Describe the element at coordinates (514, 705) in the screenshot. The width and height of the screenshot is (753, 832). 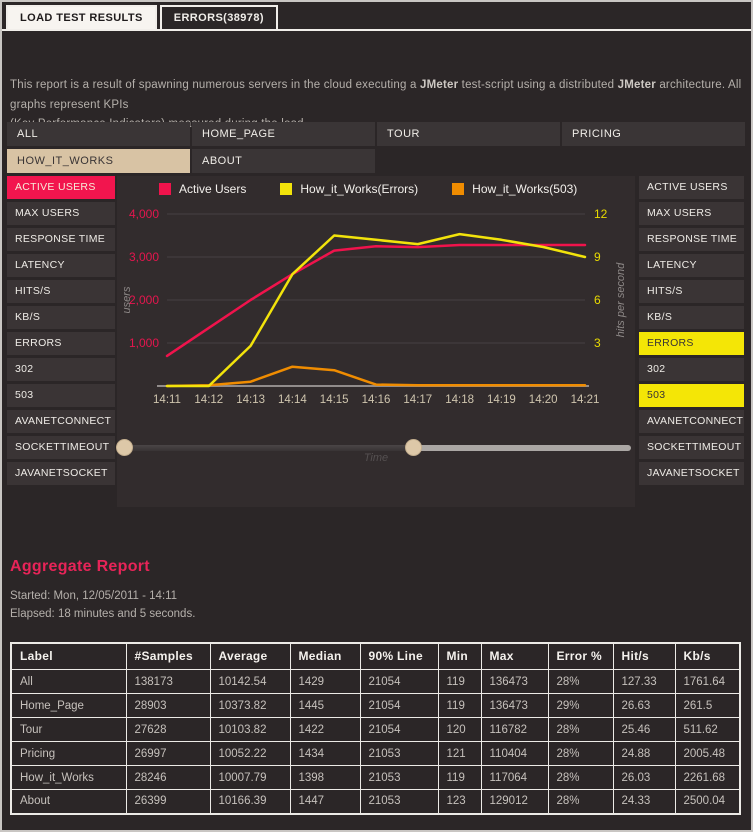
I see `table-cell: 136473` at that location.